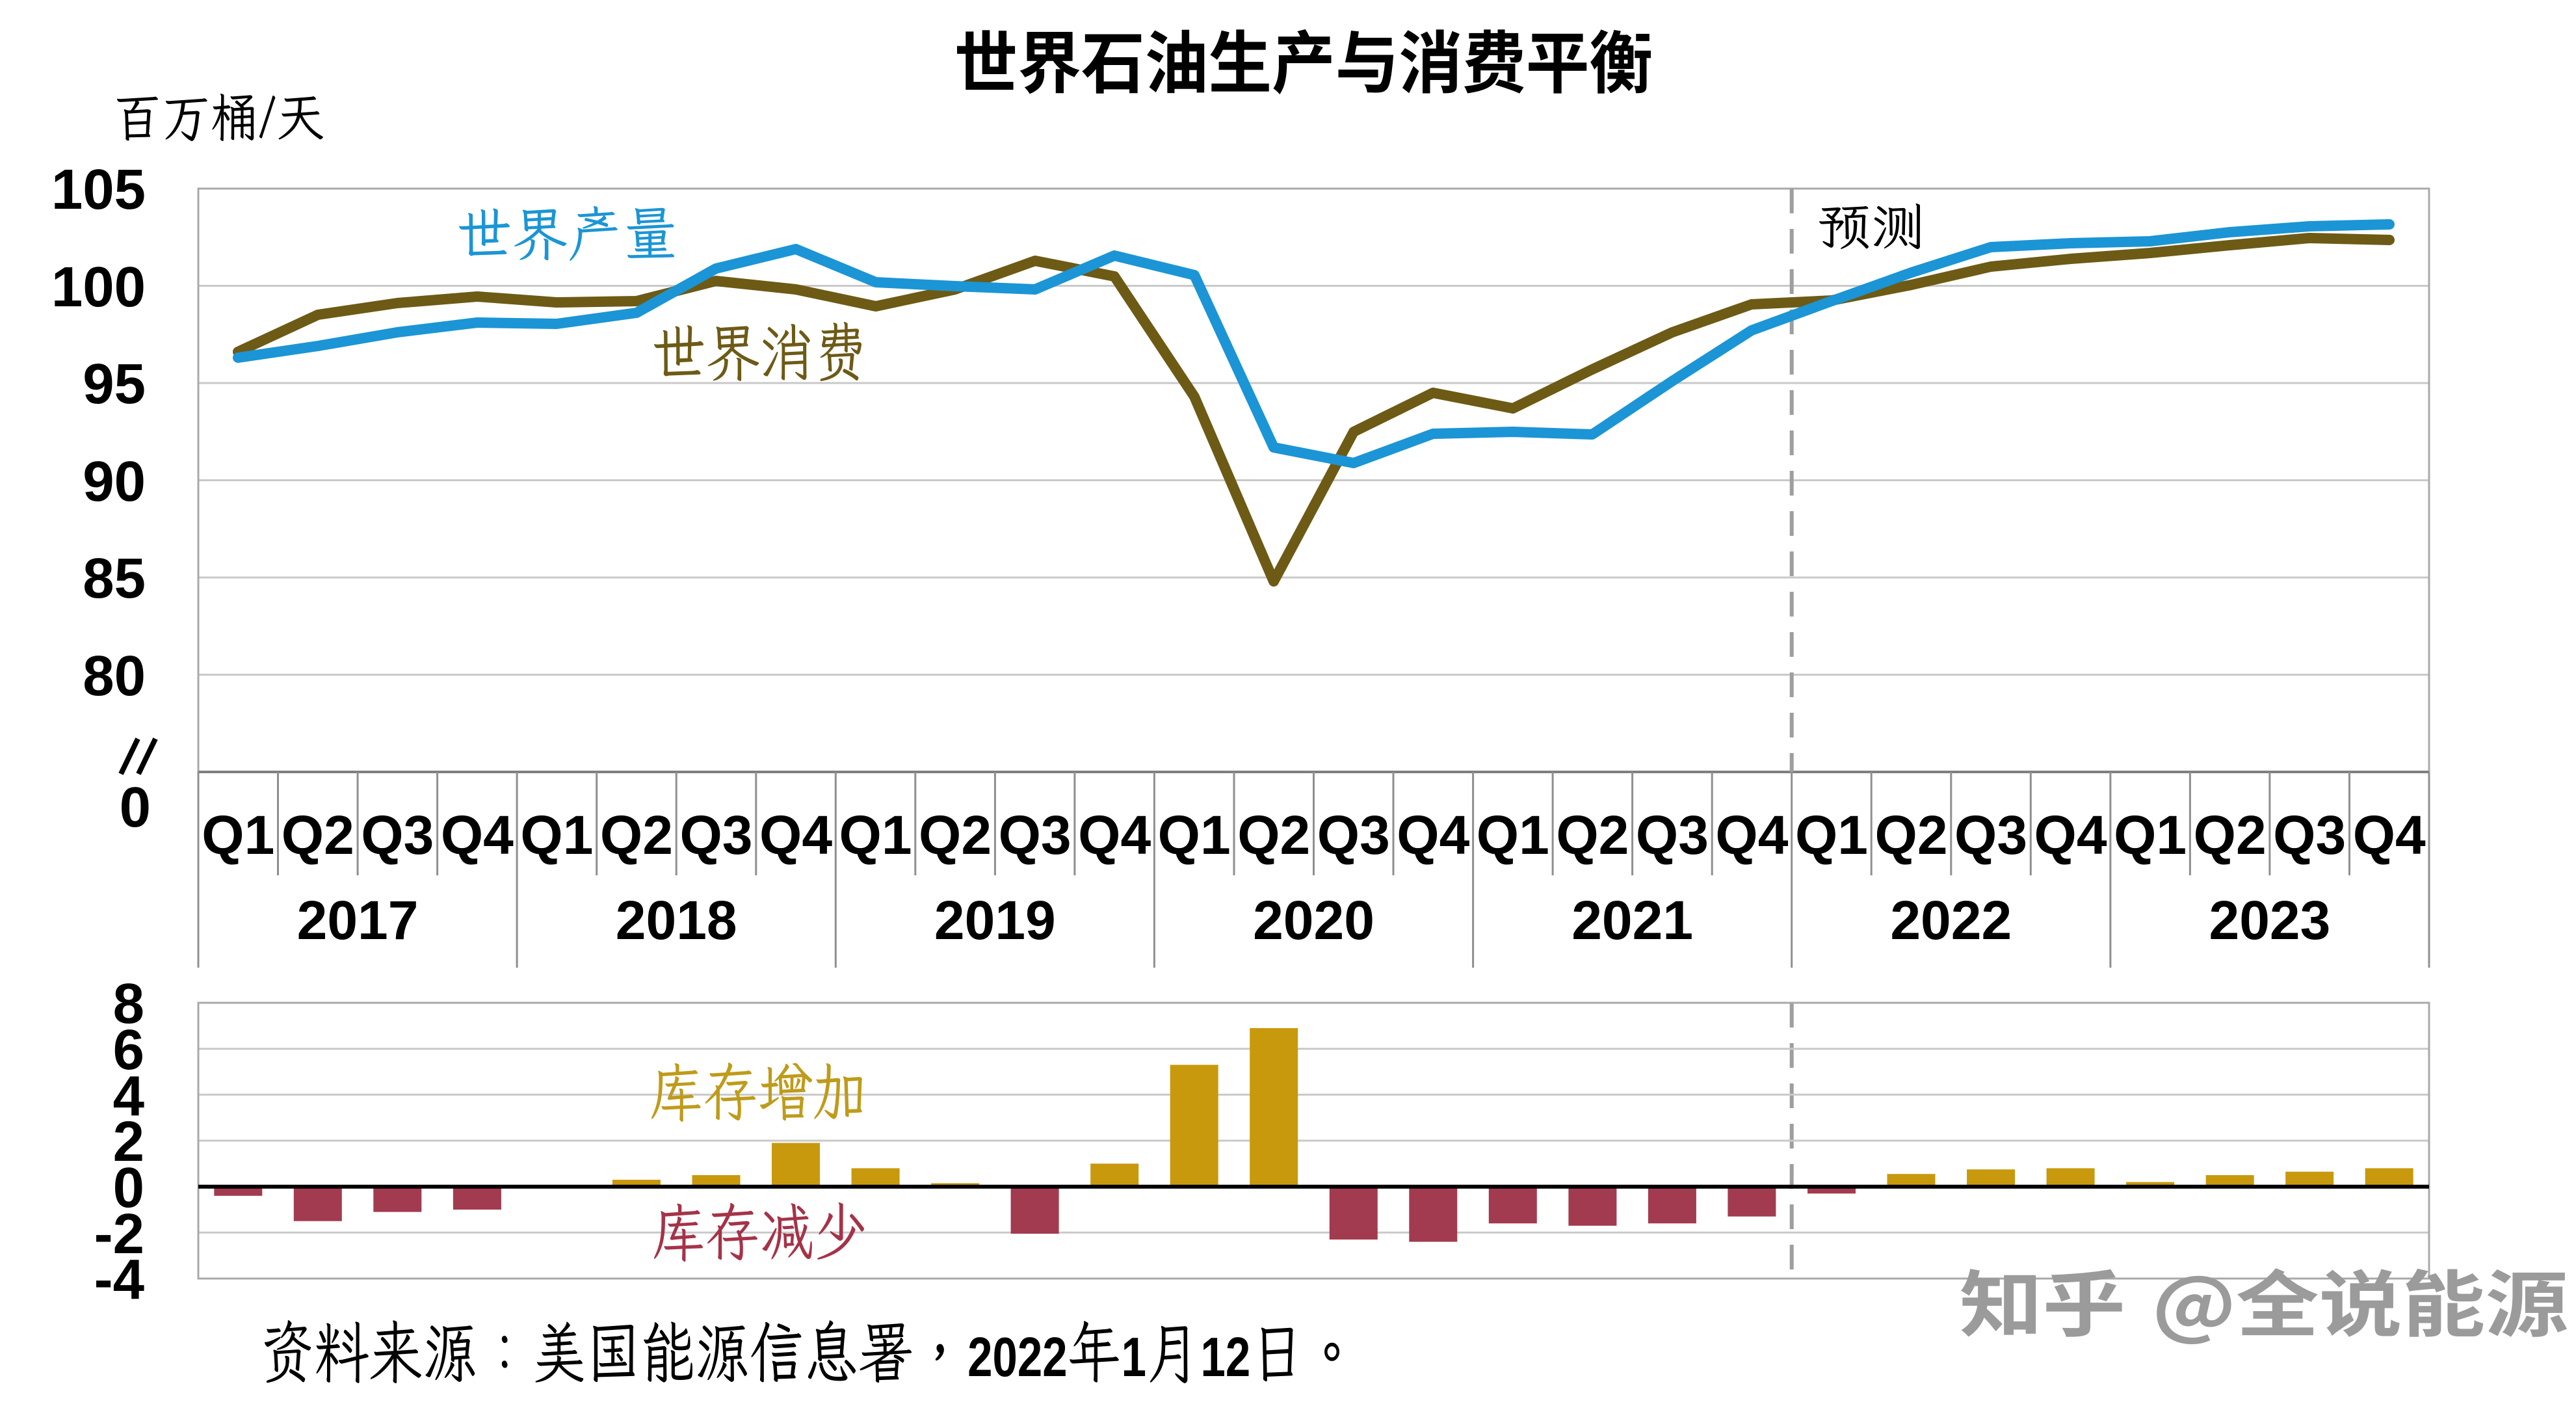  Describe the element at coordinates (1134, 1357) in the screenshot. I see `svg-text: 1` at that location.